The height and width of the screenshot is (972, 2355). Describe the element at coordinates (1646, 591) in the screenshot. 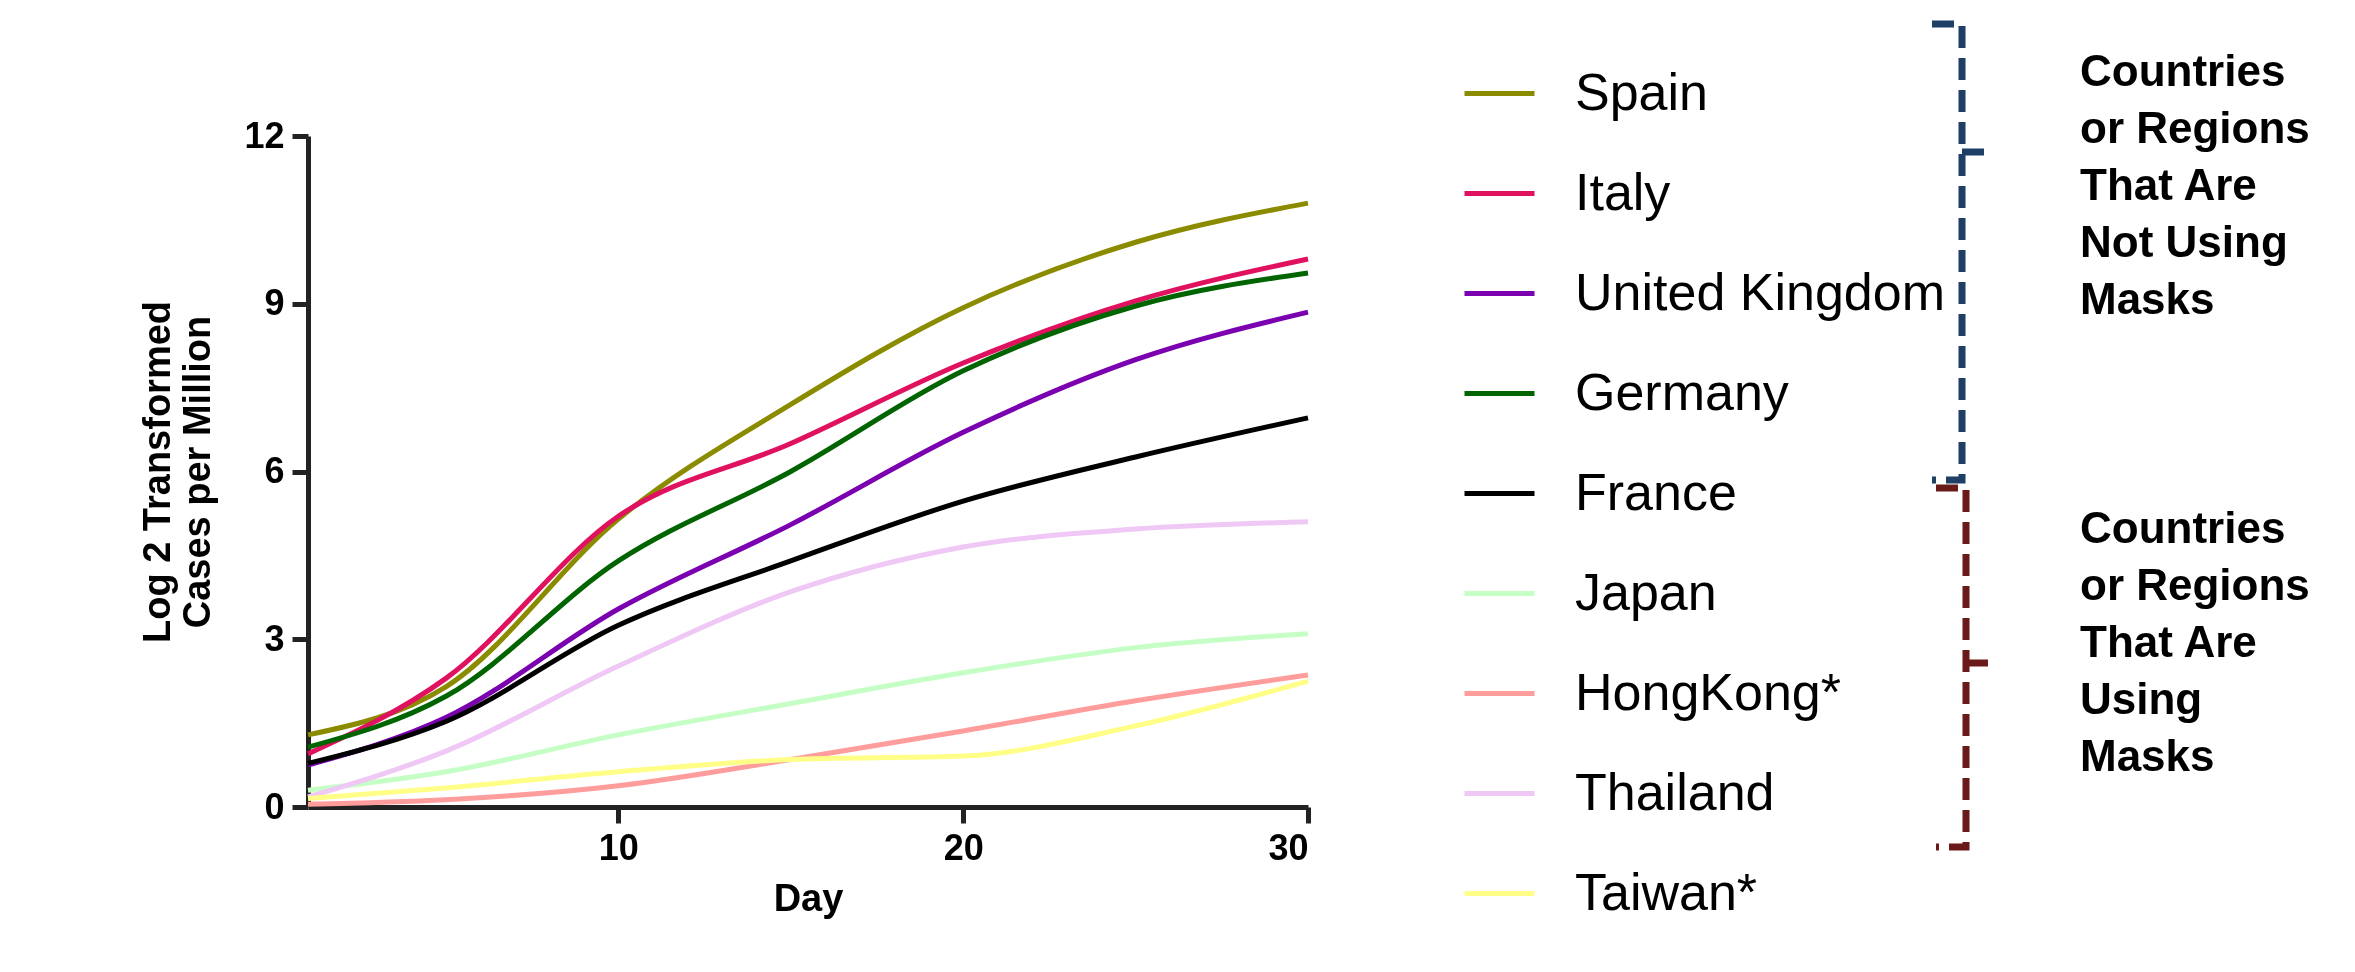

I see `legend-label: Japan` at that location.